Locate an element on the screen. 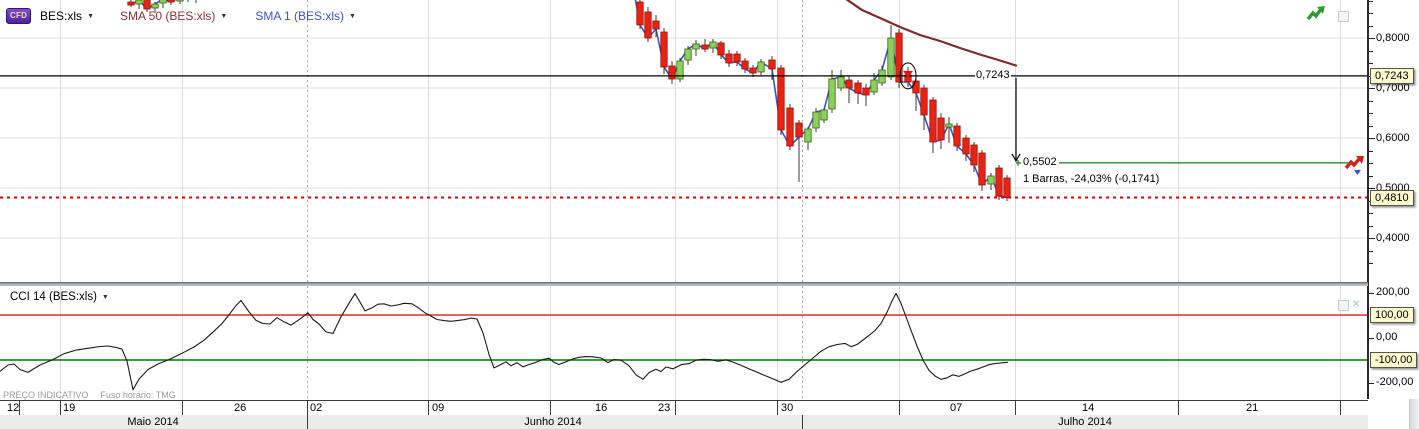 The width and height of the screenshot is (1419, 429). cci-axis-label: -200,00 is located at coordinates (1395, 382).